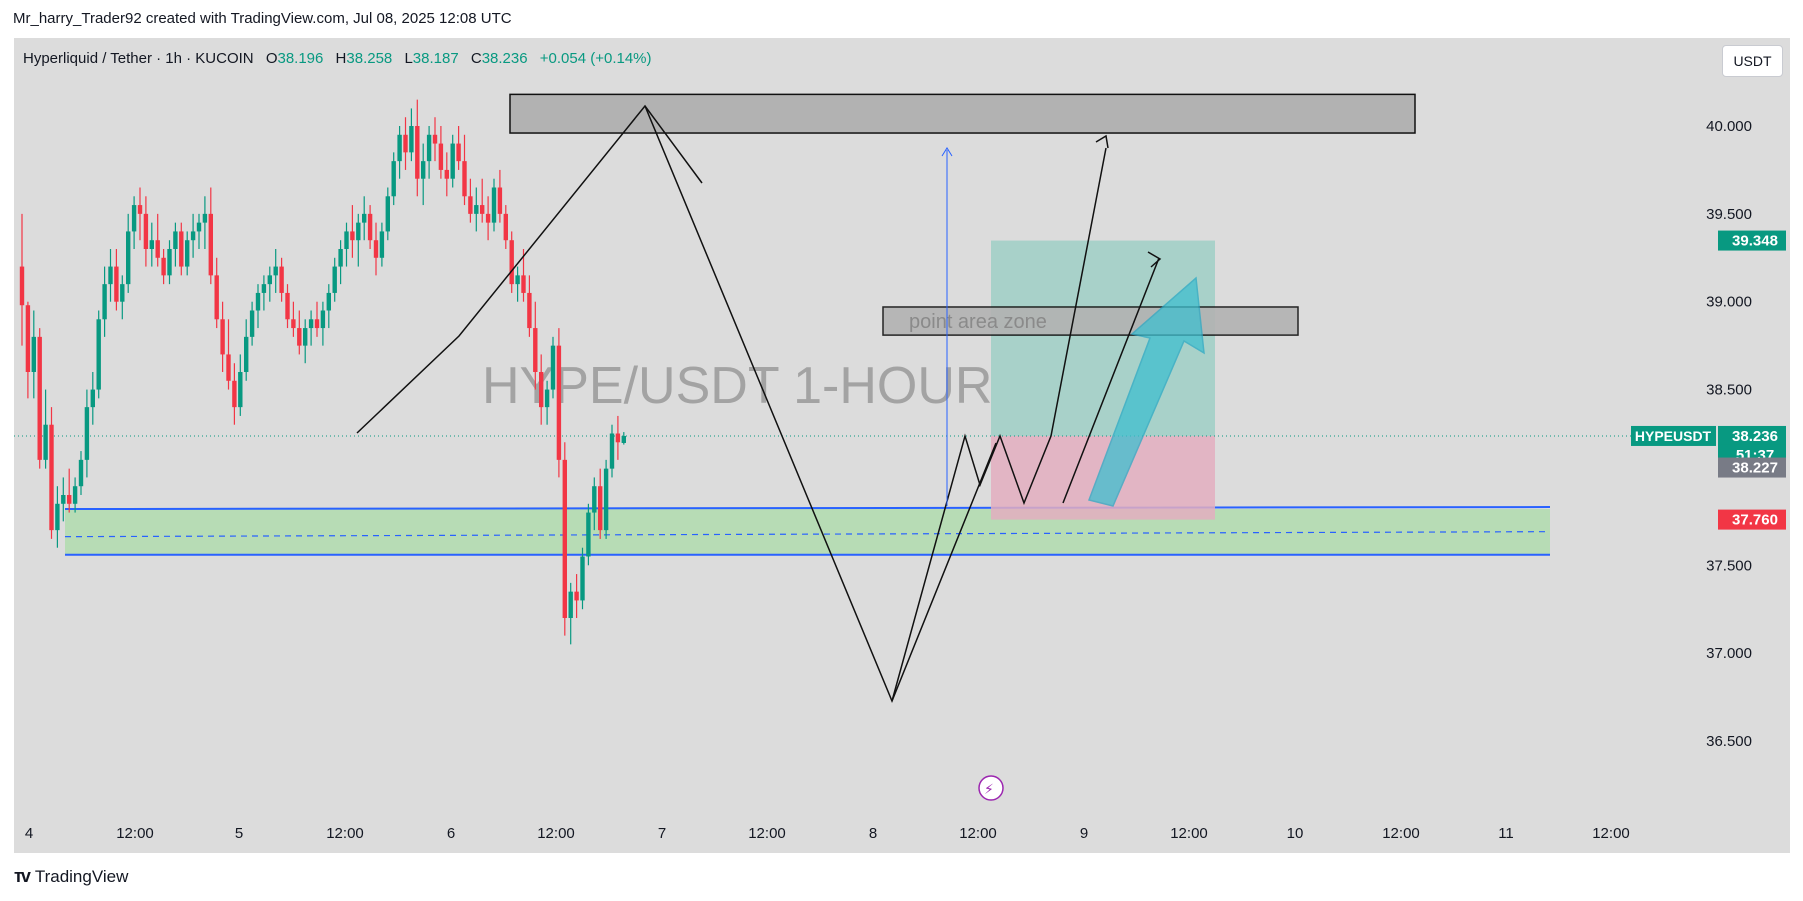  I want to click on footer-brand: ᴛᴠ TradingView, so click(71, 876).